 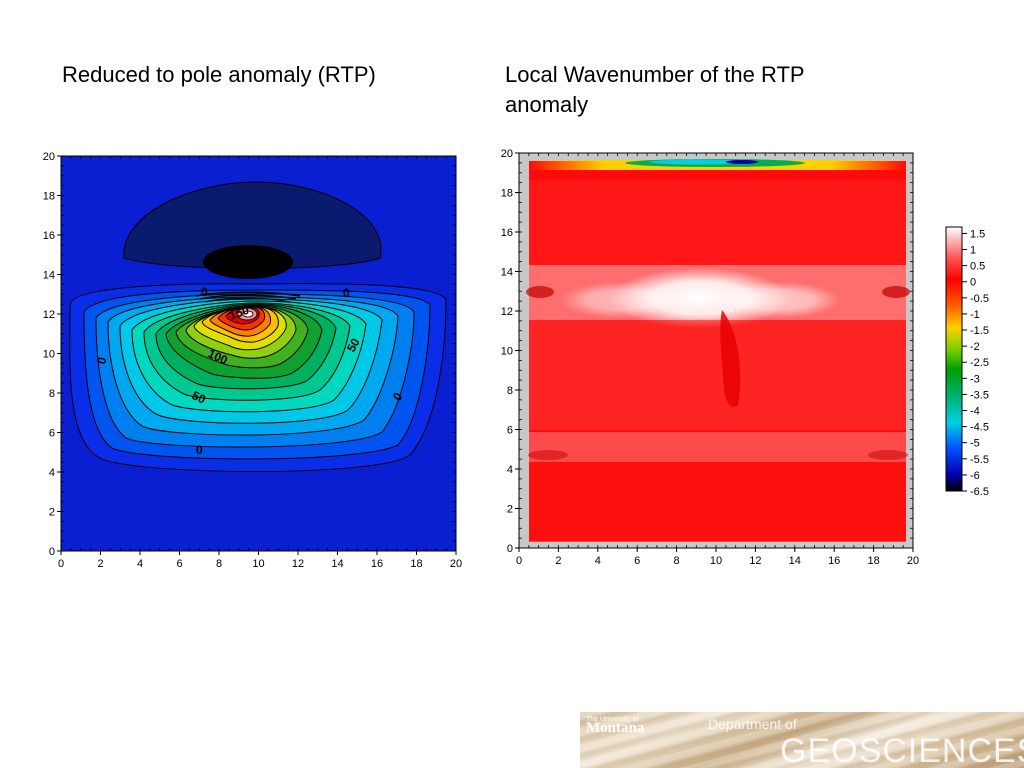 What do you see at coordinates (954, 359) in the screenshot?
I see `colorbar` at bounding box center [954, 359].